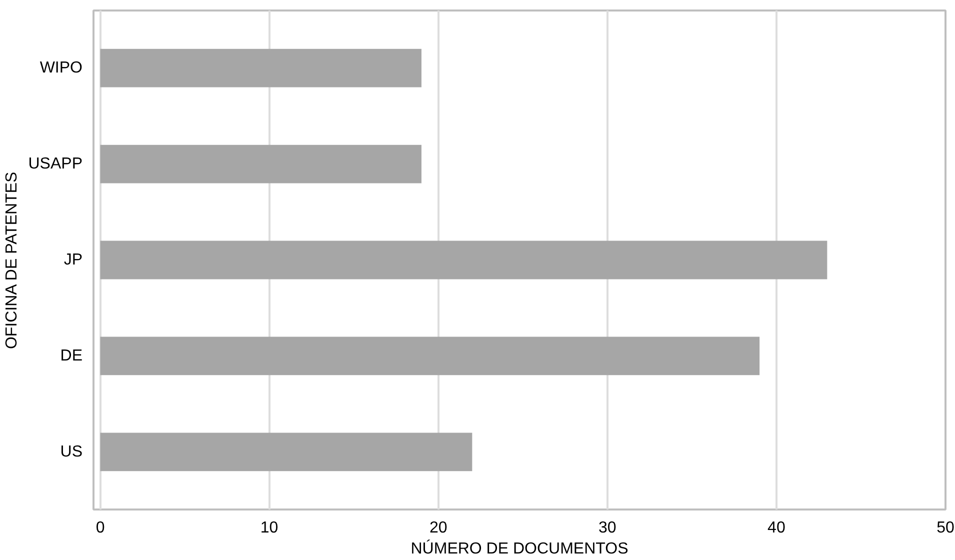 This screenshot has height=560, width=955. Describe the element at coordinates (269, 528) in the screenshot. I see `x-tick-label: 10` at that location.